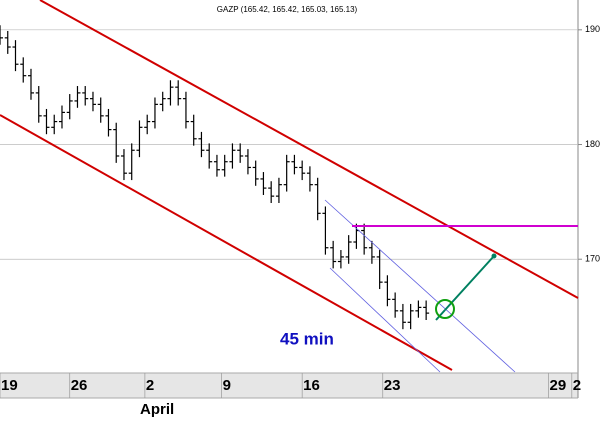 This screenshot has width=600, height=421. I want to click on x-sublabel: April, so click(157, 409).